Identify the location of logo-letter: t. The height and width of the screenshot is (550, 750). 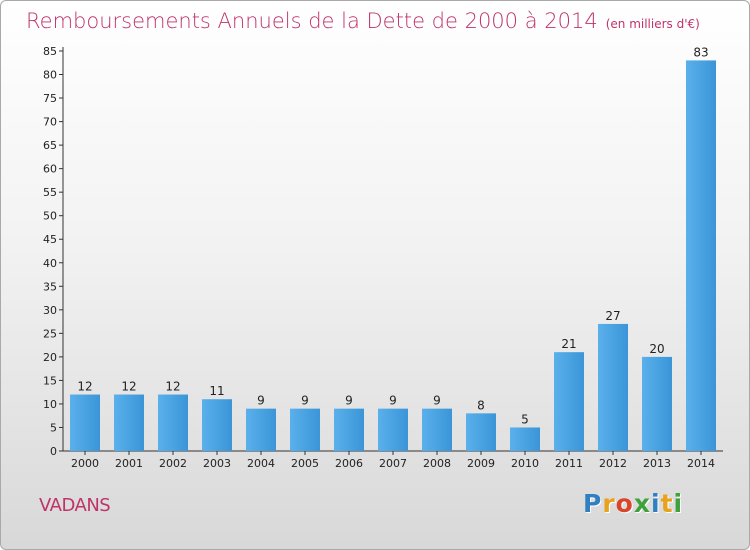
(667, 503).